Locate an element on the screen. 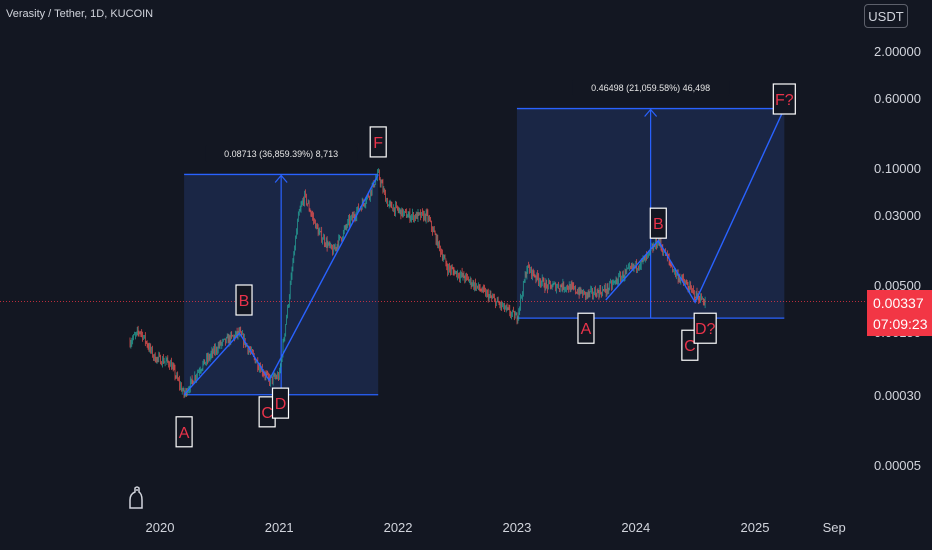 The width and height of the screenshot is (932, 550). current-price-label: 0.00337 is located at coordinates (898, 303).